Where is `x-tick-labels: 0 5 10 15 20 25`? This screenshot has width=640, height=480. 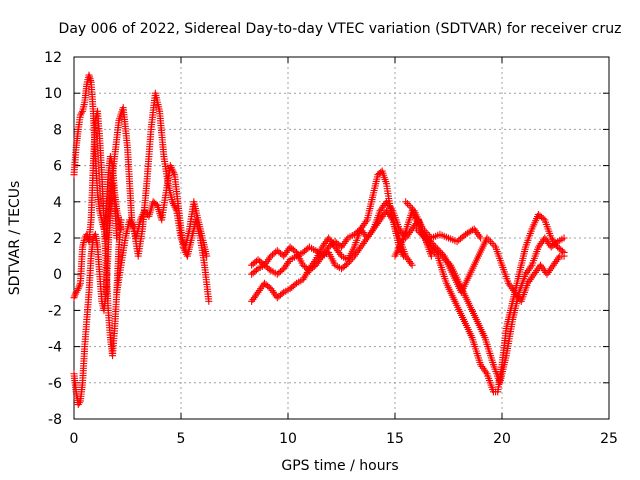 x-tick-labels: 0 5 10 15 20 25 is located at coordinates (344, 439).